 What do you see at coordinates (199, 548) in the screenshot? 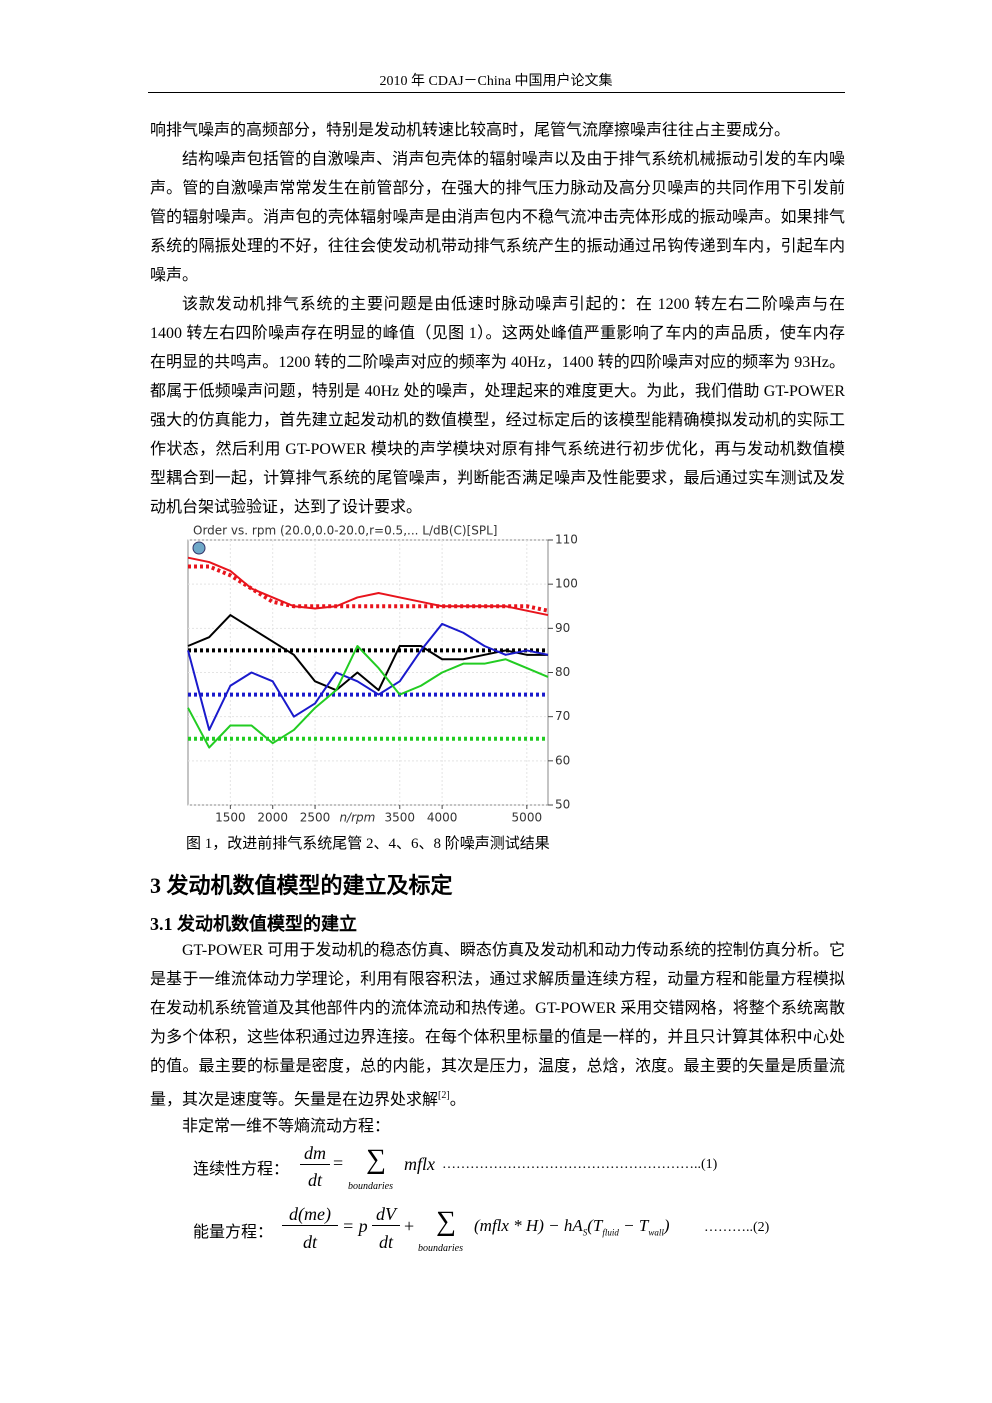
I see `icon` at bounding box center [199, 548].